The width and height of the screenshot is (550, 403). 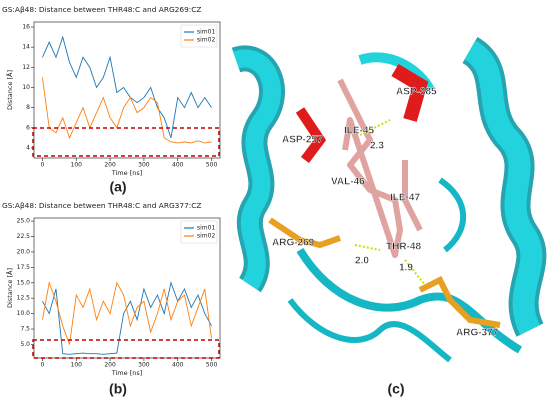 I want to click on y-tick-label: 10, so click(x=26, y=87).